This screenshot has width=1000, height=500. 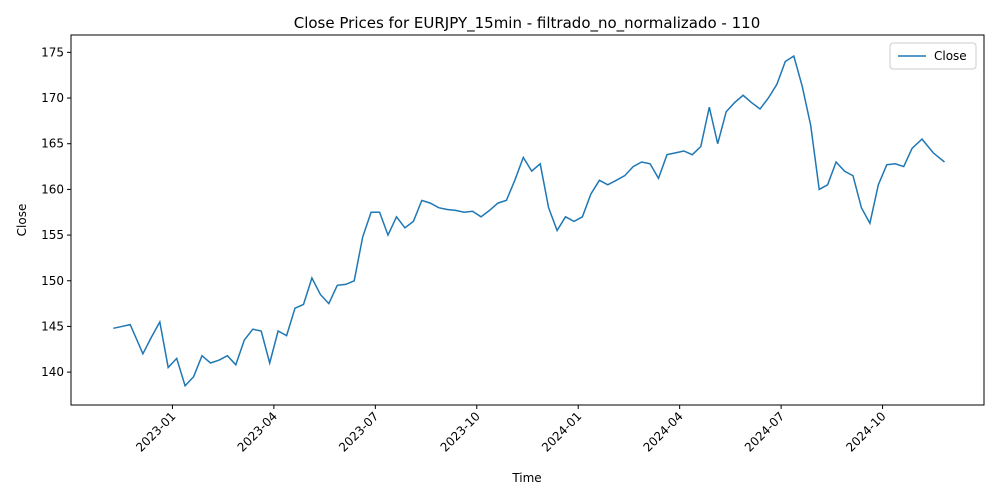 What do you see at coordinates (52, 144) in the screenshot?
I see `y-tick-label: 165` at bounding box center [52, 144].